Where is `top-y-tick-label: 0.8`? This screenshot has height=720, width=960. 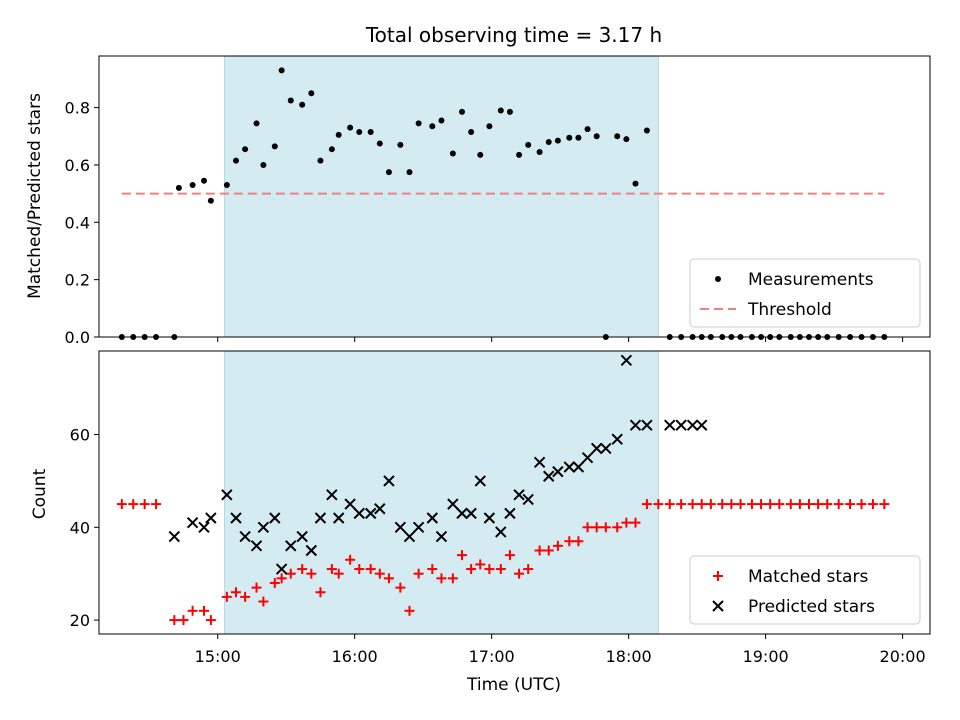 top-y-tick-label: 0.8 is located at coordinates (77, 108).